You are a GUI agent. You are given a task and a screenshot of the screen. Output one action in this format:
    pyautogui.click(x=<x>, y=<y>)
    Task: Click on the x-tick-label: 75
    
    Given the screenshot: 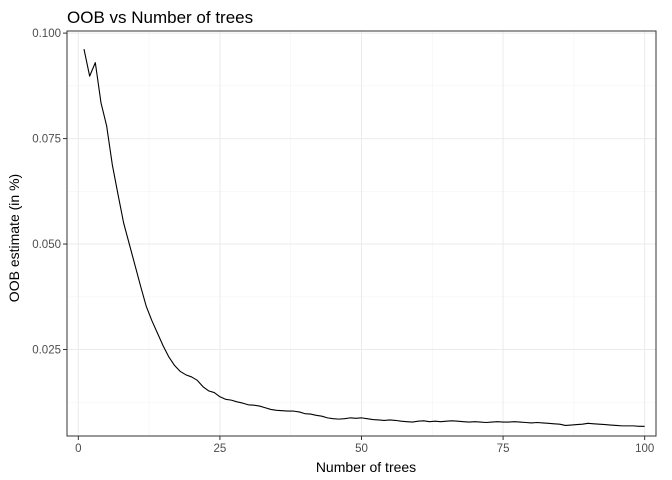 What is the action you would take?
    pyautogui.click(x=503, y=449)
    